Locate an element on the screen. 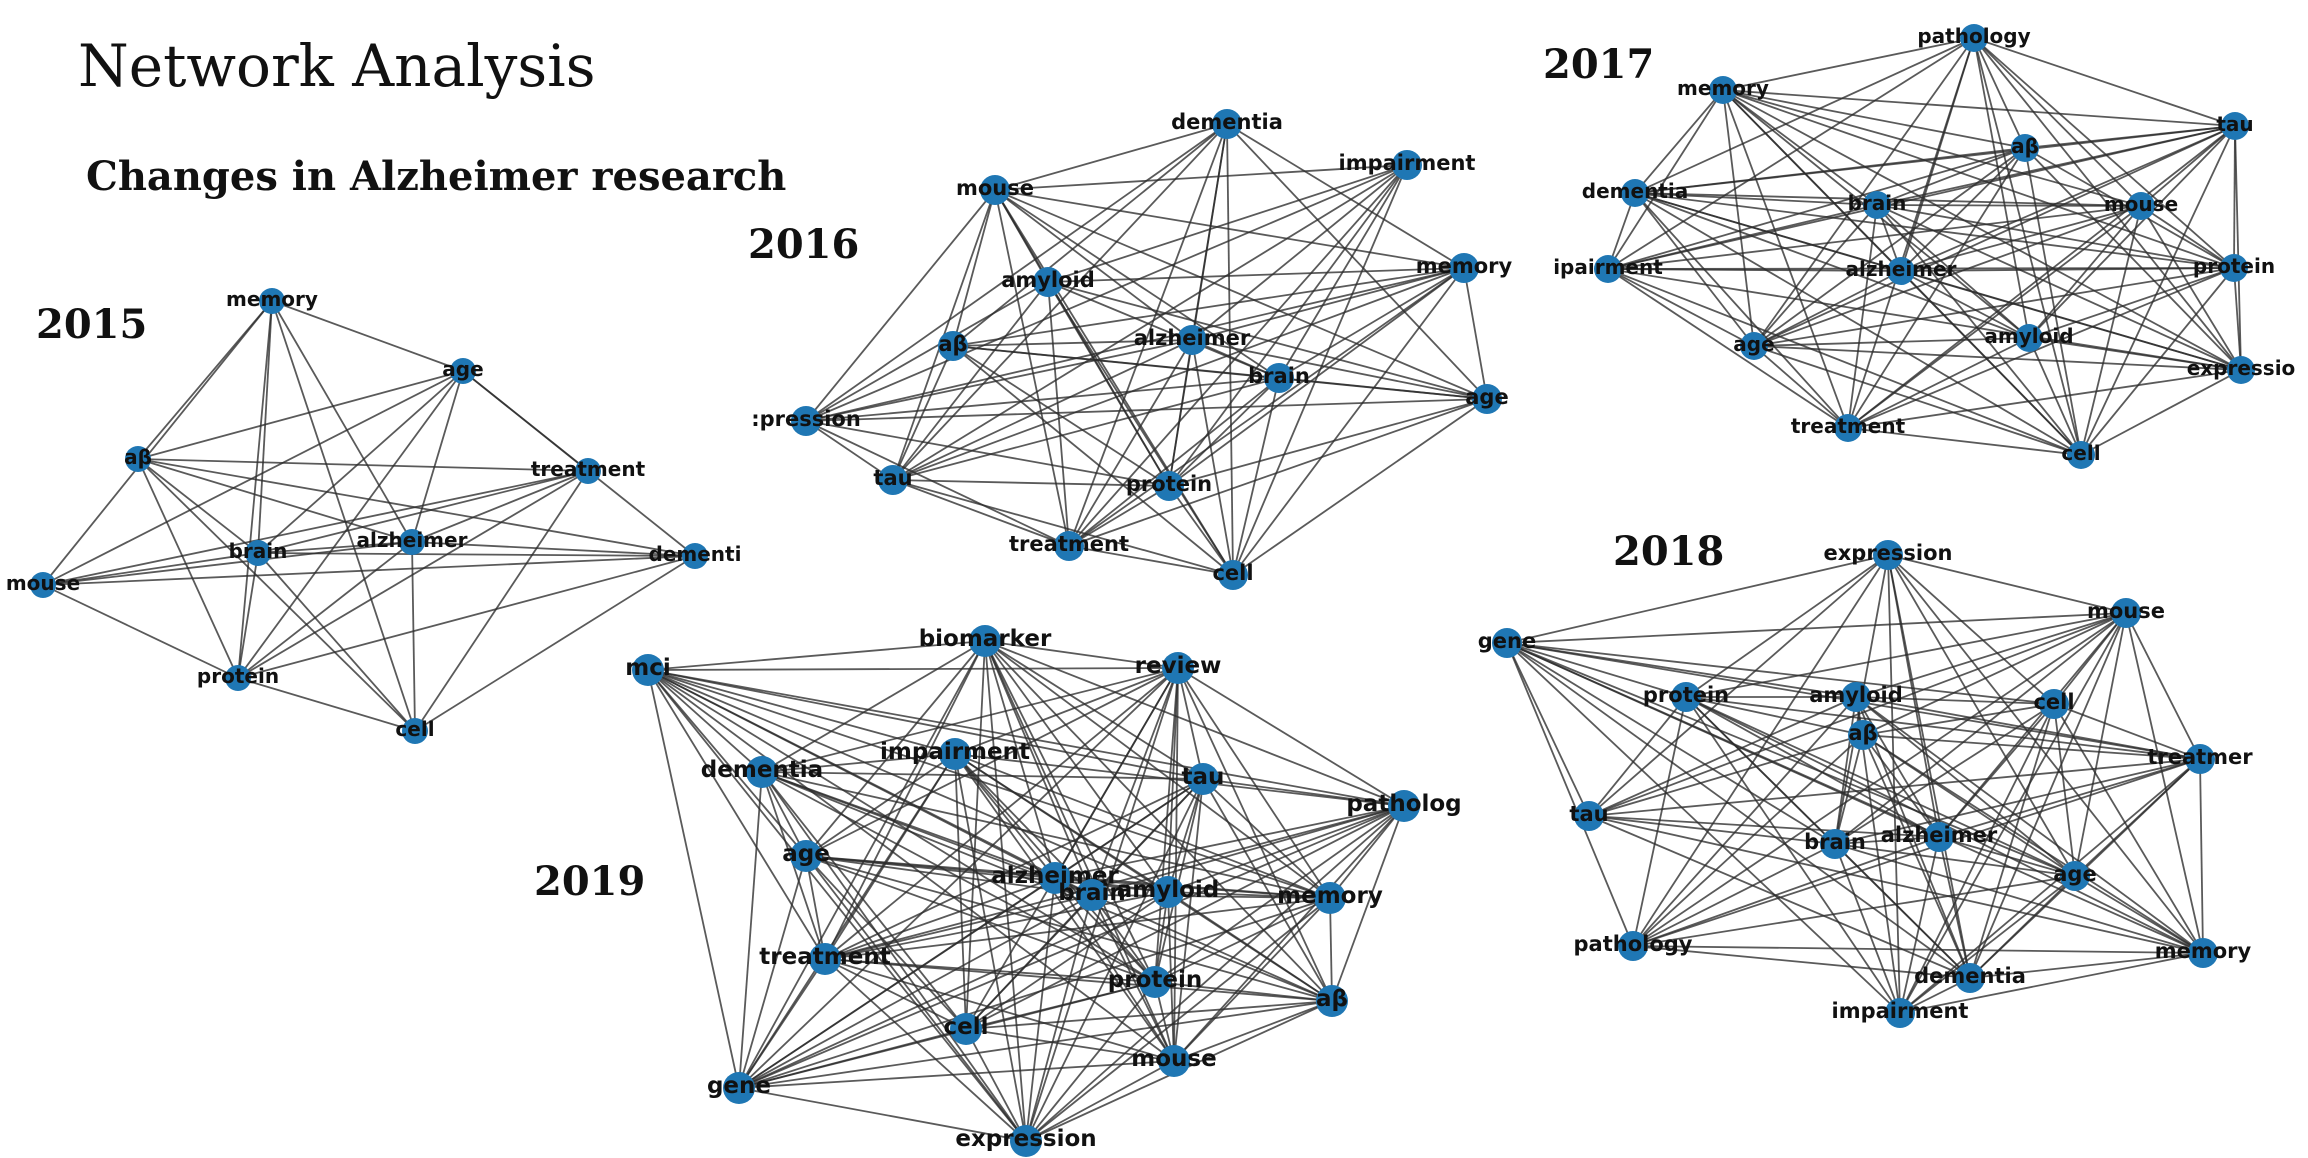  node: treatmer is located at coordinates (2200, 759).